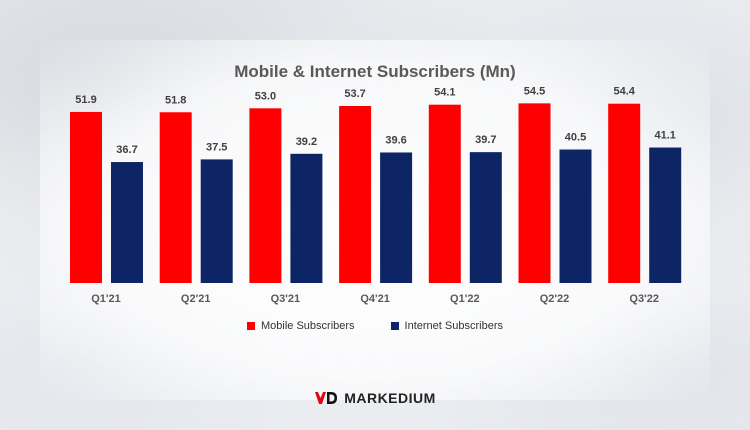 This screenshot has width=750, height=430. What do you see at coordinates (306, 142) in the screenshot?
I see `data-label-internet-2: 39.2` at bounding box center [306, 142].